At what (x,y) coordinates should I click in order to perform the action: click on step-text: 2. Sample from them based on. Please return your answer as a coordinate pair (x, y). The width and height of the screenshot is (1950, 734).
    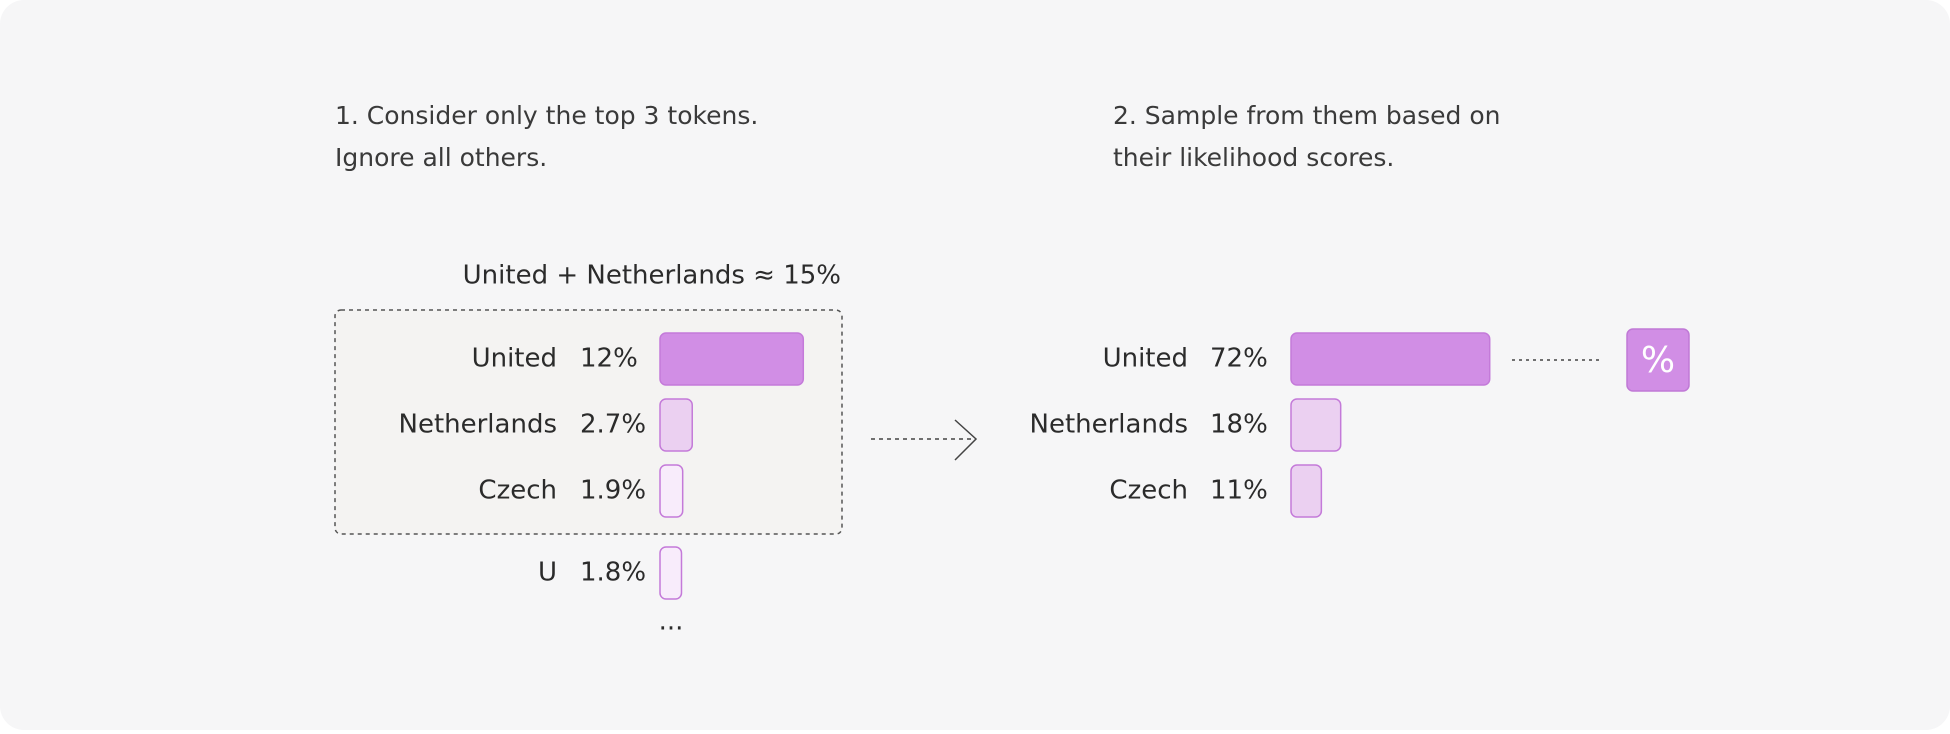
    Looking at the image, I should click on (1307, 115).